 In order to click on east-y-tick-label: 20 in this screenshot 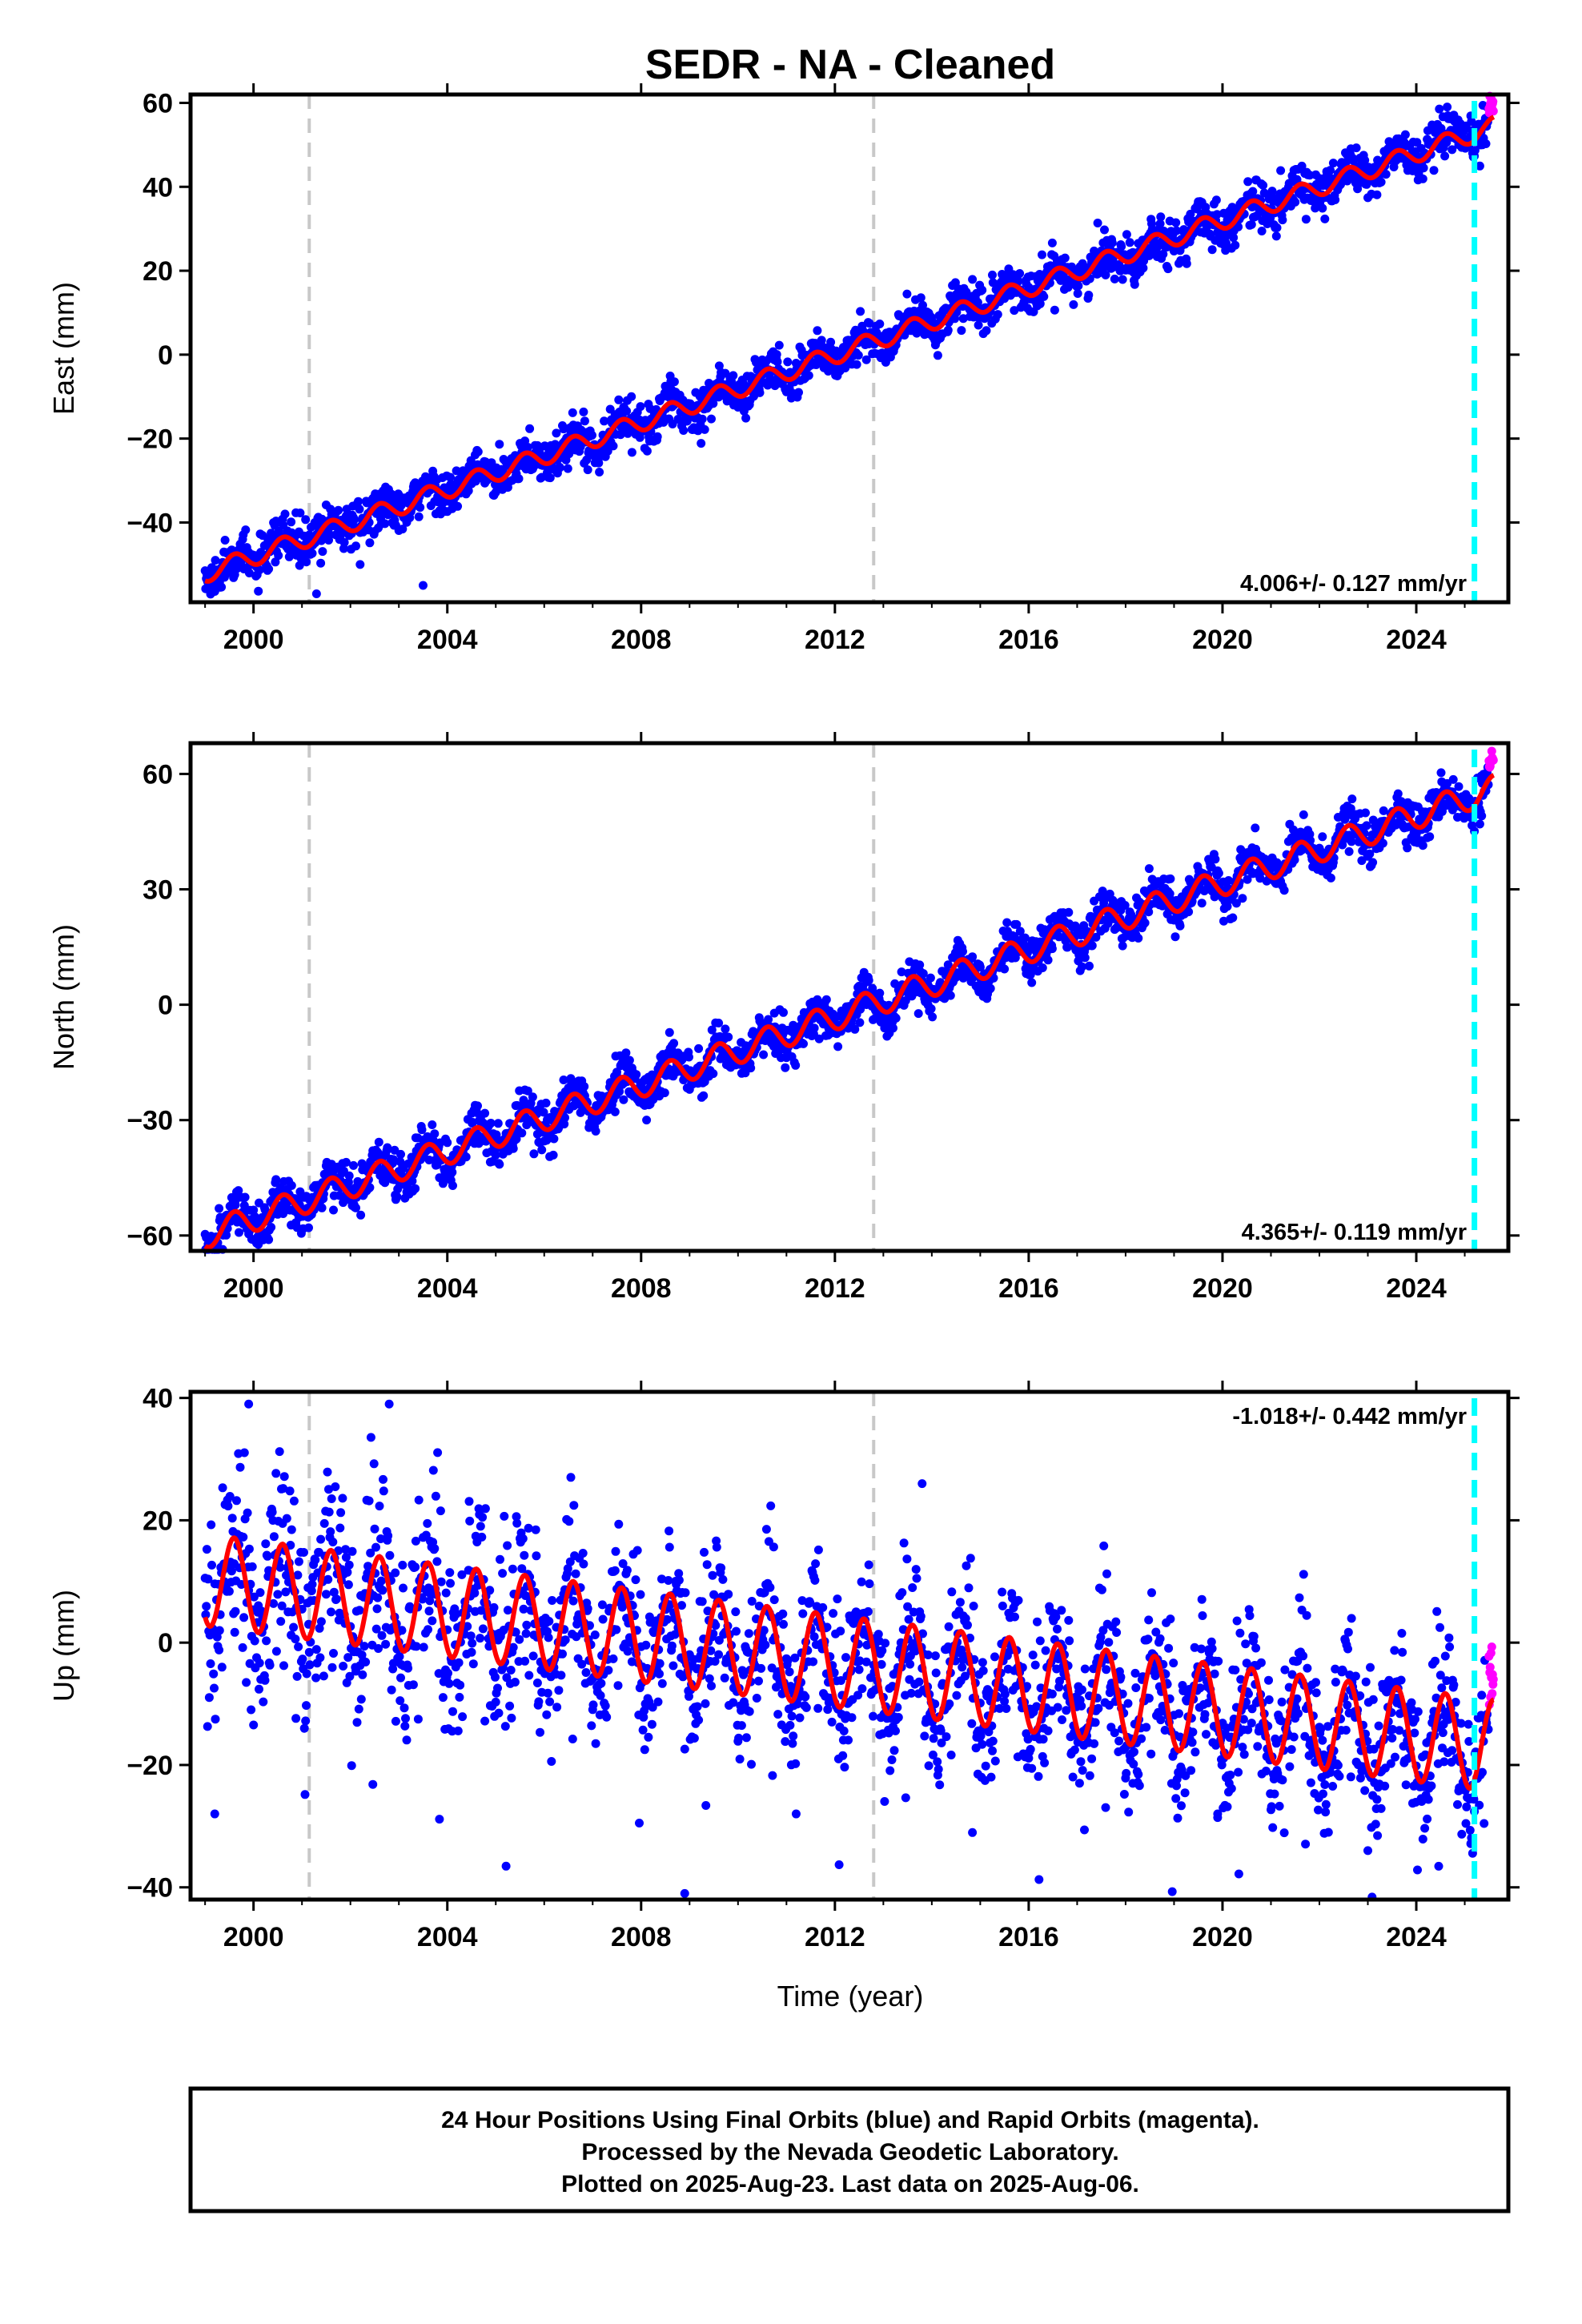, I will do `click(158, 271)`.